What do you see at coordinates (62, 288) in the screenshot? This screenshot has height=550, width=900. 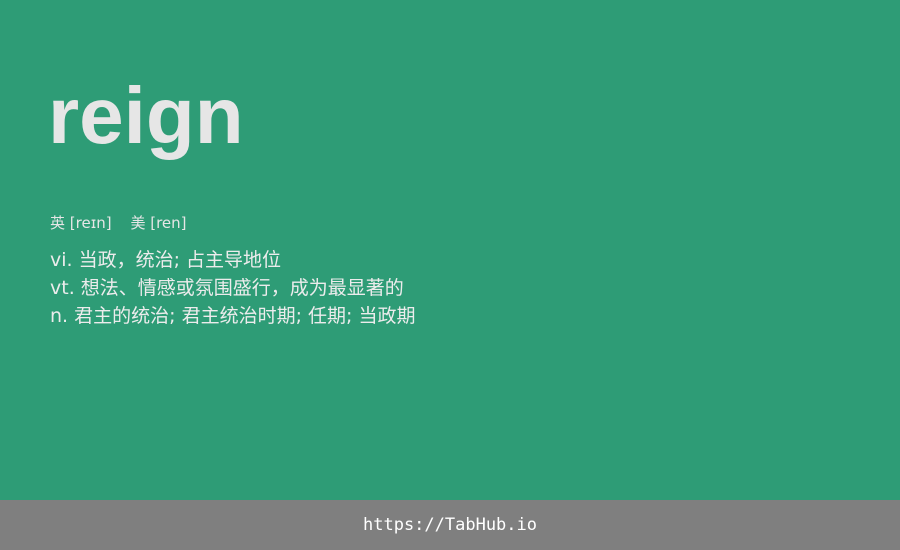 I see `definition-pos: vt.` at bounding box center [62, 288].